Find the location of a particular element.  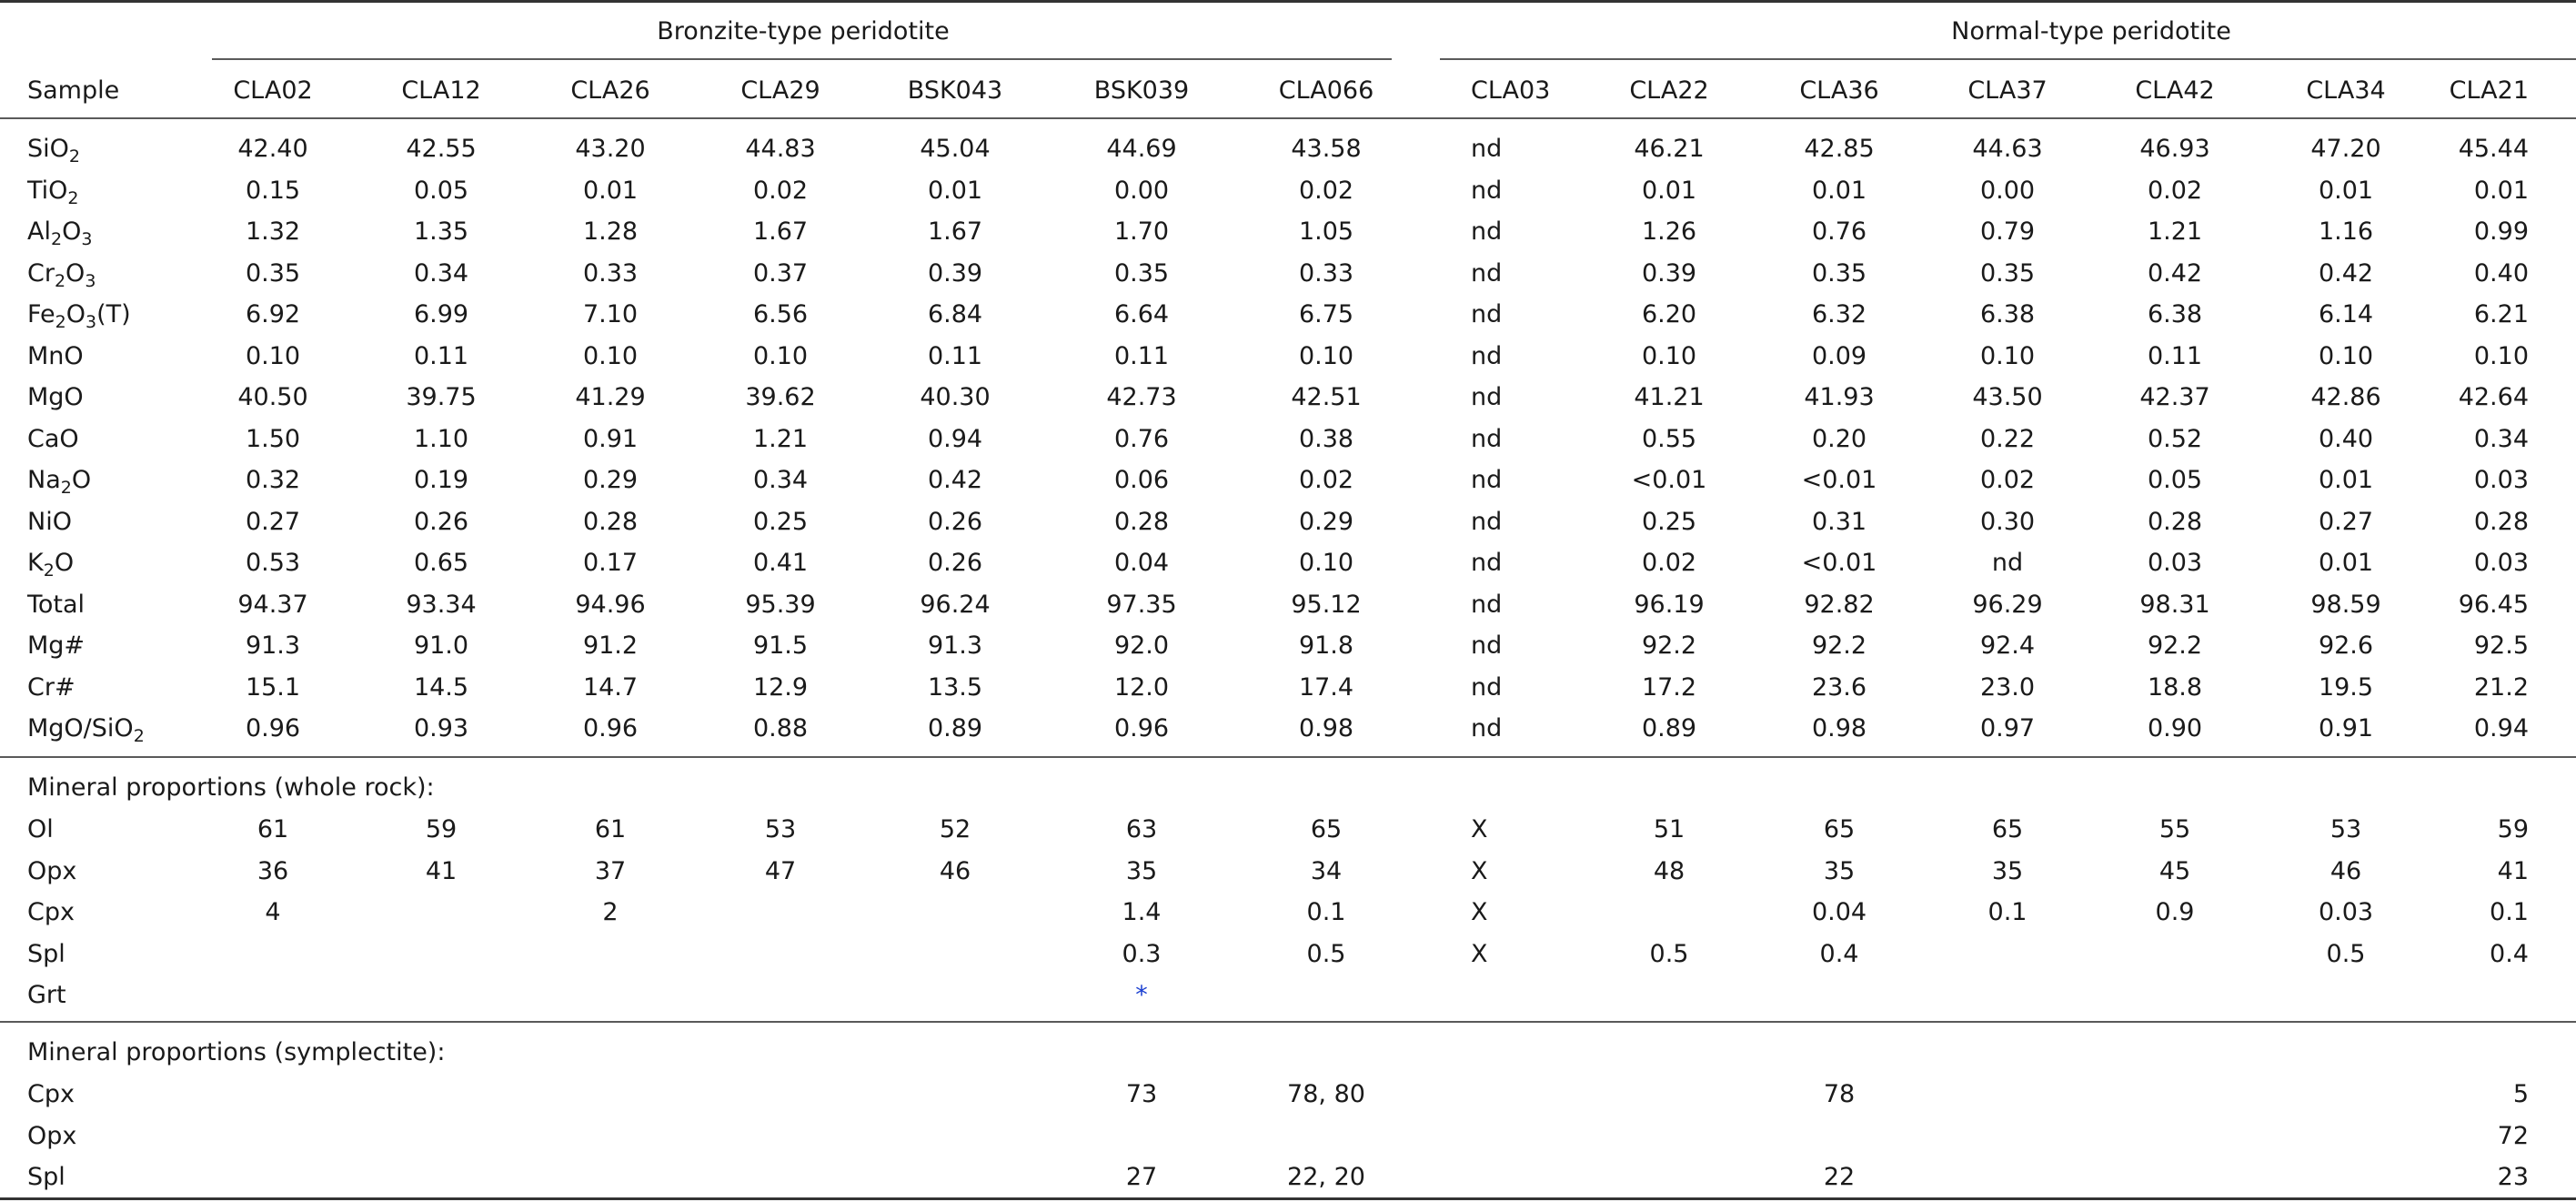

label-text: K is located at coordinates (35, 563).